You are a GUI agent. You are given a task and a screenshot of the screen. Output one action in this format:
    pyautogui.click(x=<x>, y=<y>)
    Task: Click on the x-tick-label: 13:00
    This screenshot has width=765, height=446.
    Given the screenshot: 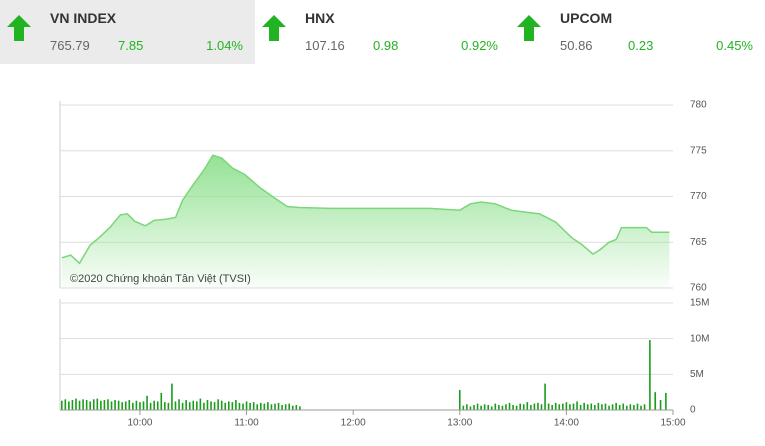 What is the action you would take?
    pyautogui.click(x=459, y=423)
    